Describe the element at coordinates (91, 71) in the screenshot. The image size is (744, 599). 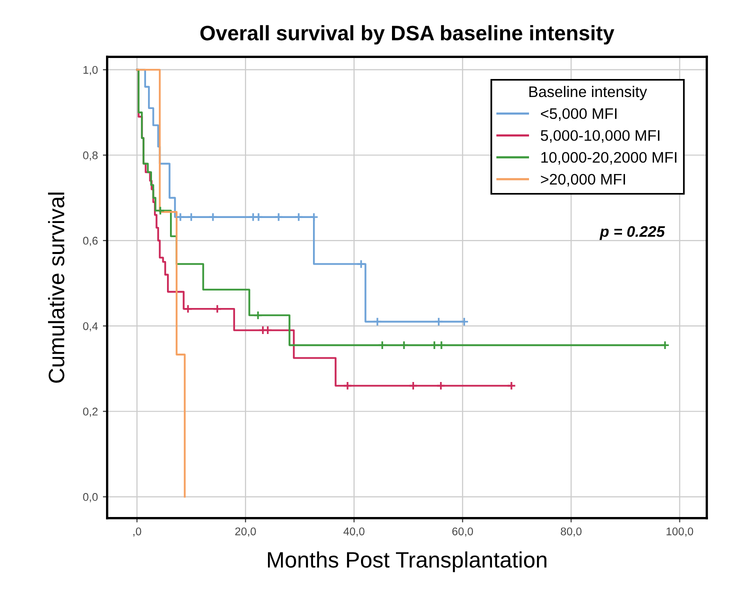
I see `y-tick-label: 1,0` at that location.